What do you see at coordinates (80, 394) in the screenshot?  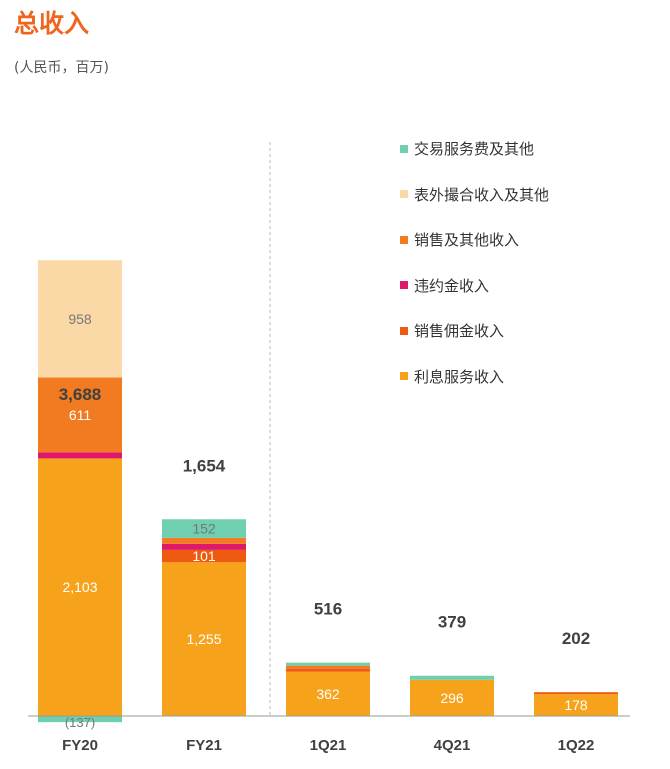 I see `bar-total-label: 3,688` at bounding box center [80, 394].